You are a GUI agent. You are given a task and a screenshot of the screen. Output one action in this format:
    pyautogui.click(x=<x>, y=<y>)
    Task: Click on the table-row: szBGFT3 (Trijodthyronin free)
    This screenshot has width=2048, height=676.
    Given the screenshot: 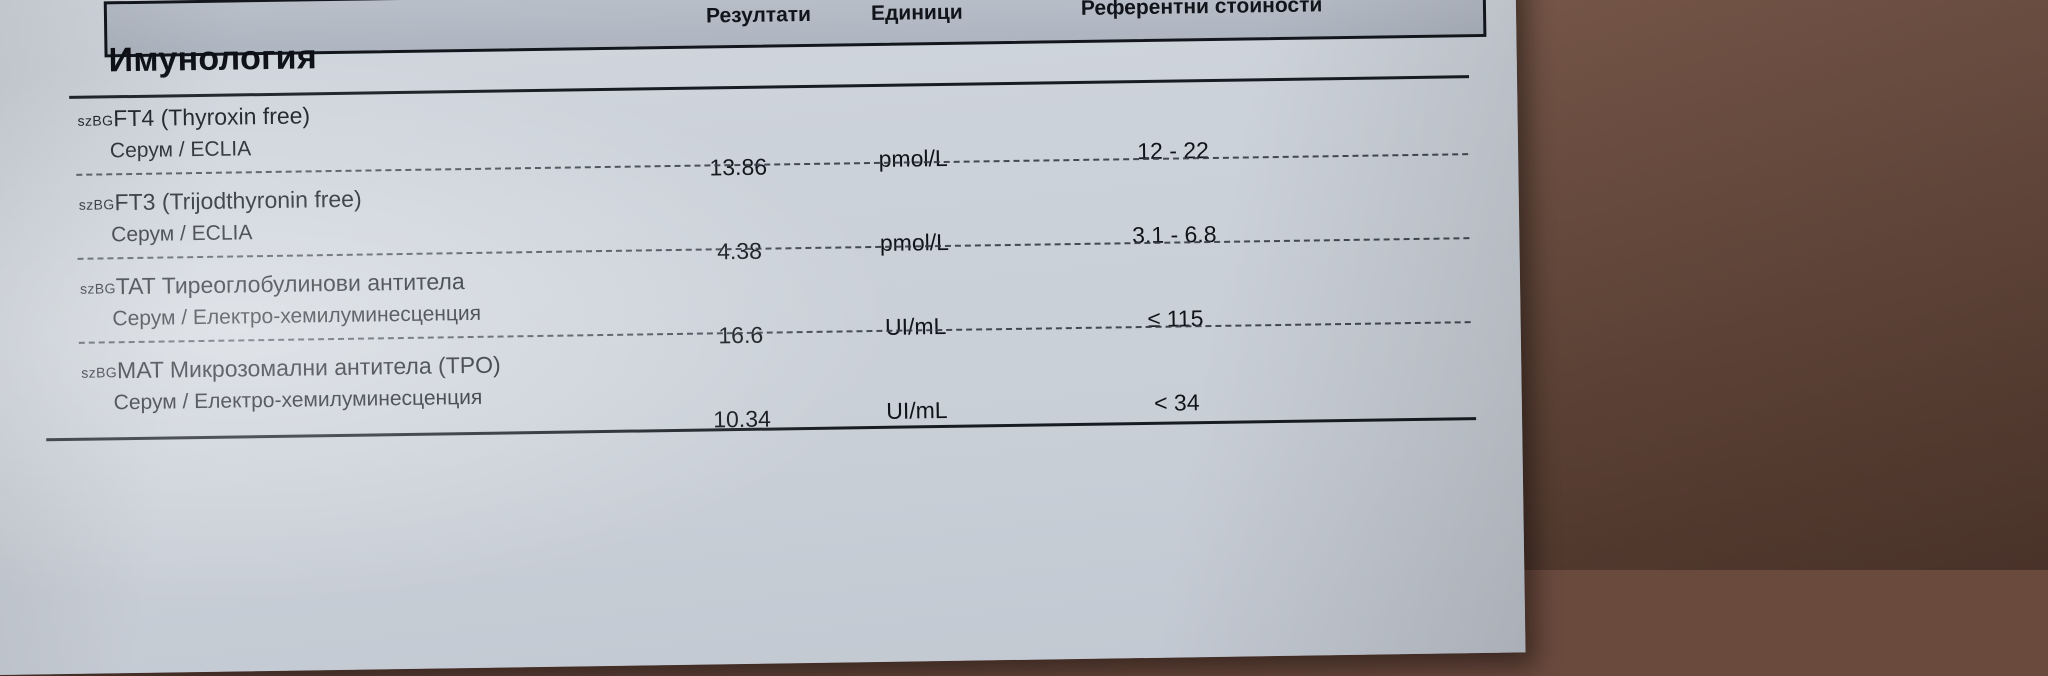 What is the action you would take?
    pyautogui.click(x=220, y=201)
    